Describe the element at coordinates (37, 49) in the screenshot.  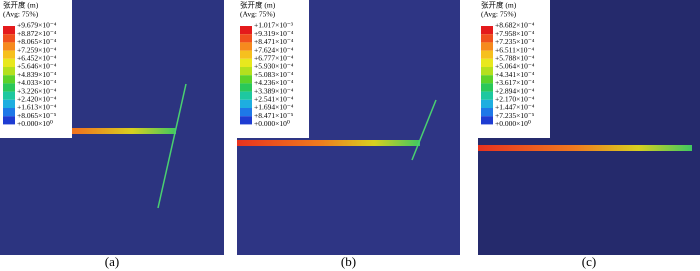
I see `legend-label: +7.259×10⁻⁴` at that location.